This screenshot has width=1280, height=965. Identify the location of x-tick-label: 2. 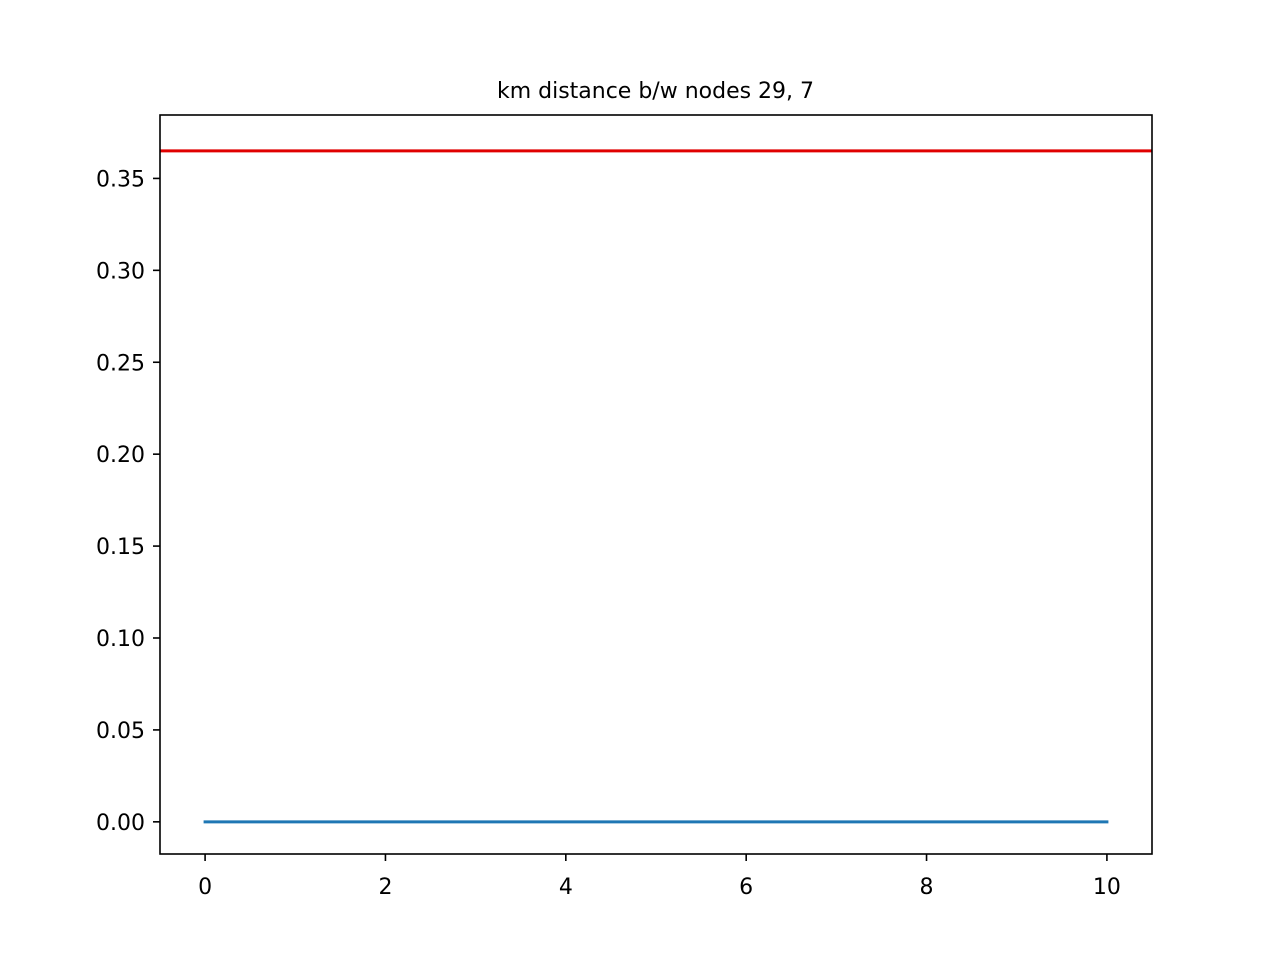
(385, 887).